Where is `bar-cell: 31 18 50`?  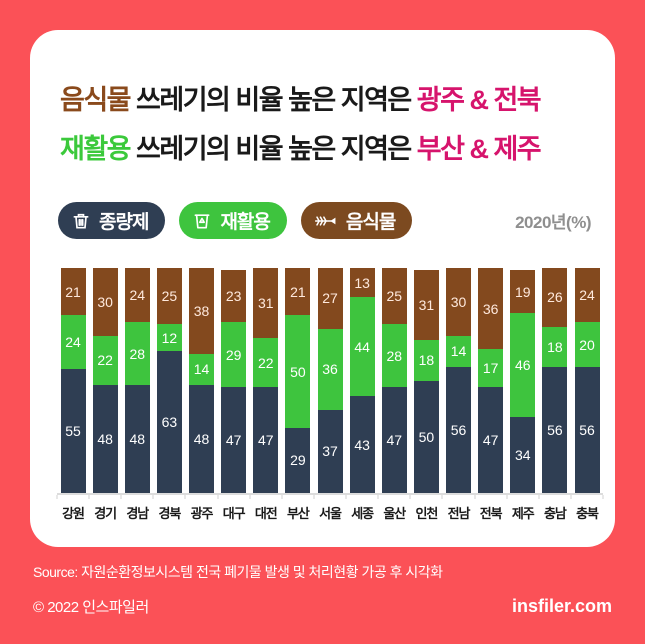 bar-cell: 31 18 50 is located at coordinates (426, 381).